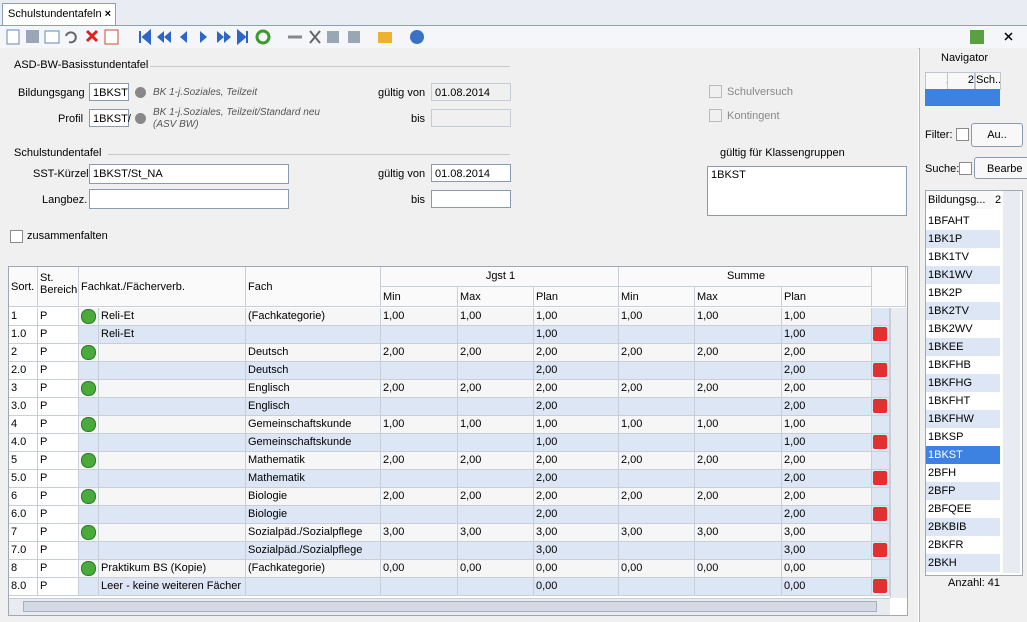 The width and height of the screenshot is (1027, 622). What do you see at coordinates (51, 93) in the screenshot?
I see `label: Bildungsgang` at bounding box center [51, 93].